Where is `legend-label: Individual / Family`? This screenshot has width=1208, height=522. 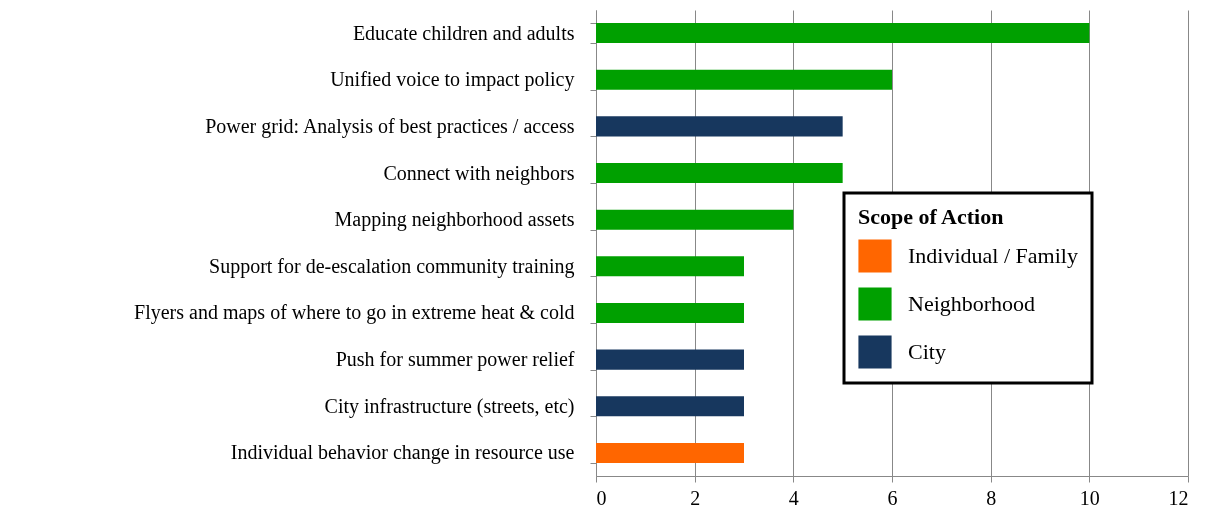 legend-label: Individual / Family is located at coordinates (993, 255).